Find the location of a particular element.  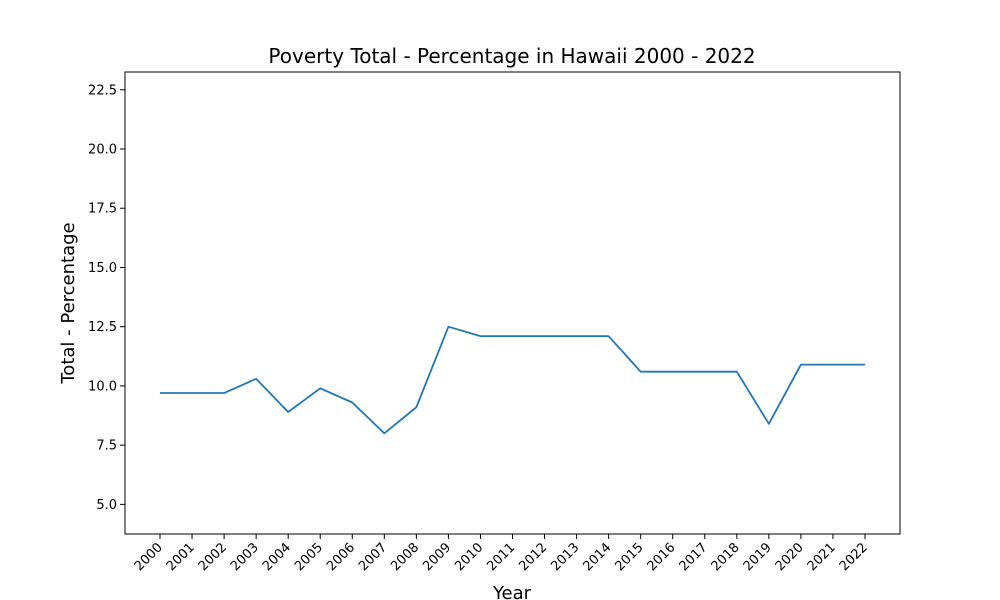

y-tick-label: 12.5 is located at coordinates (102, 327).